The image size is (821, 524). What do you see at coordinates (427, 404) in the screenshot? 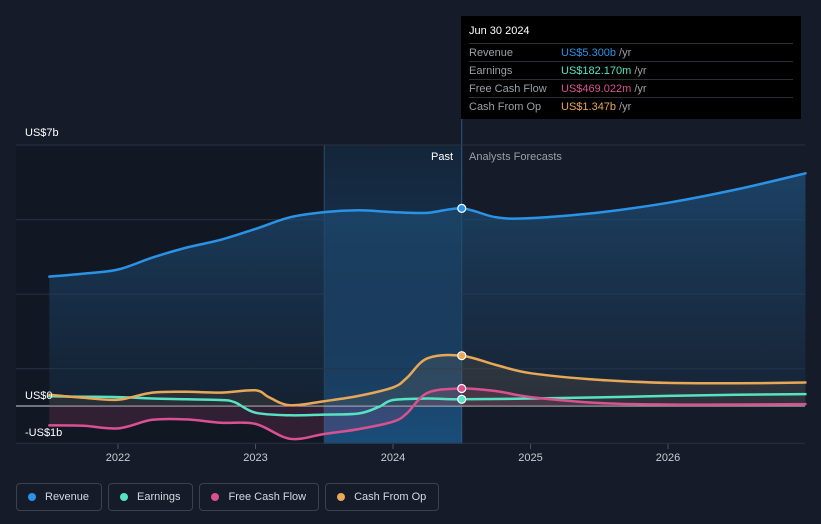
I see `earnings-line` at bounding box center [427, 404].